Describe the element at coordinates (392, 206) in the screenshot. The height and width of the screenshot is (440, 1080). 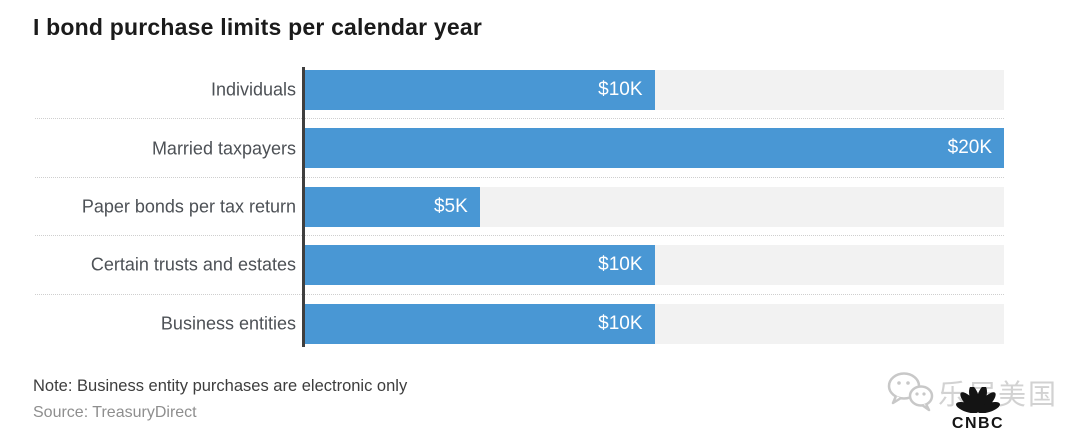
I see `bar: $5K` at that location.